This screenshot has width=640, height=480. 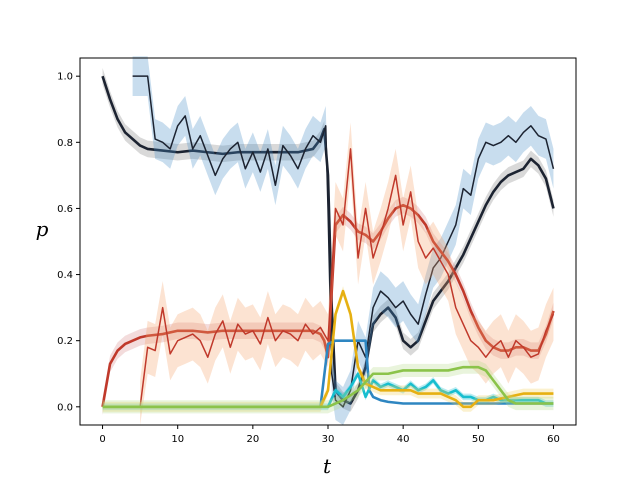 I want to click on series-5-line, so click(x=328, y=390).